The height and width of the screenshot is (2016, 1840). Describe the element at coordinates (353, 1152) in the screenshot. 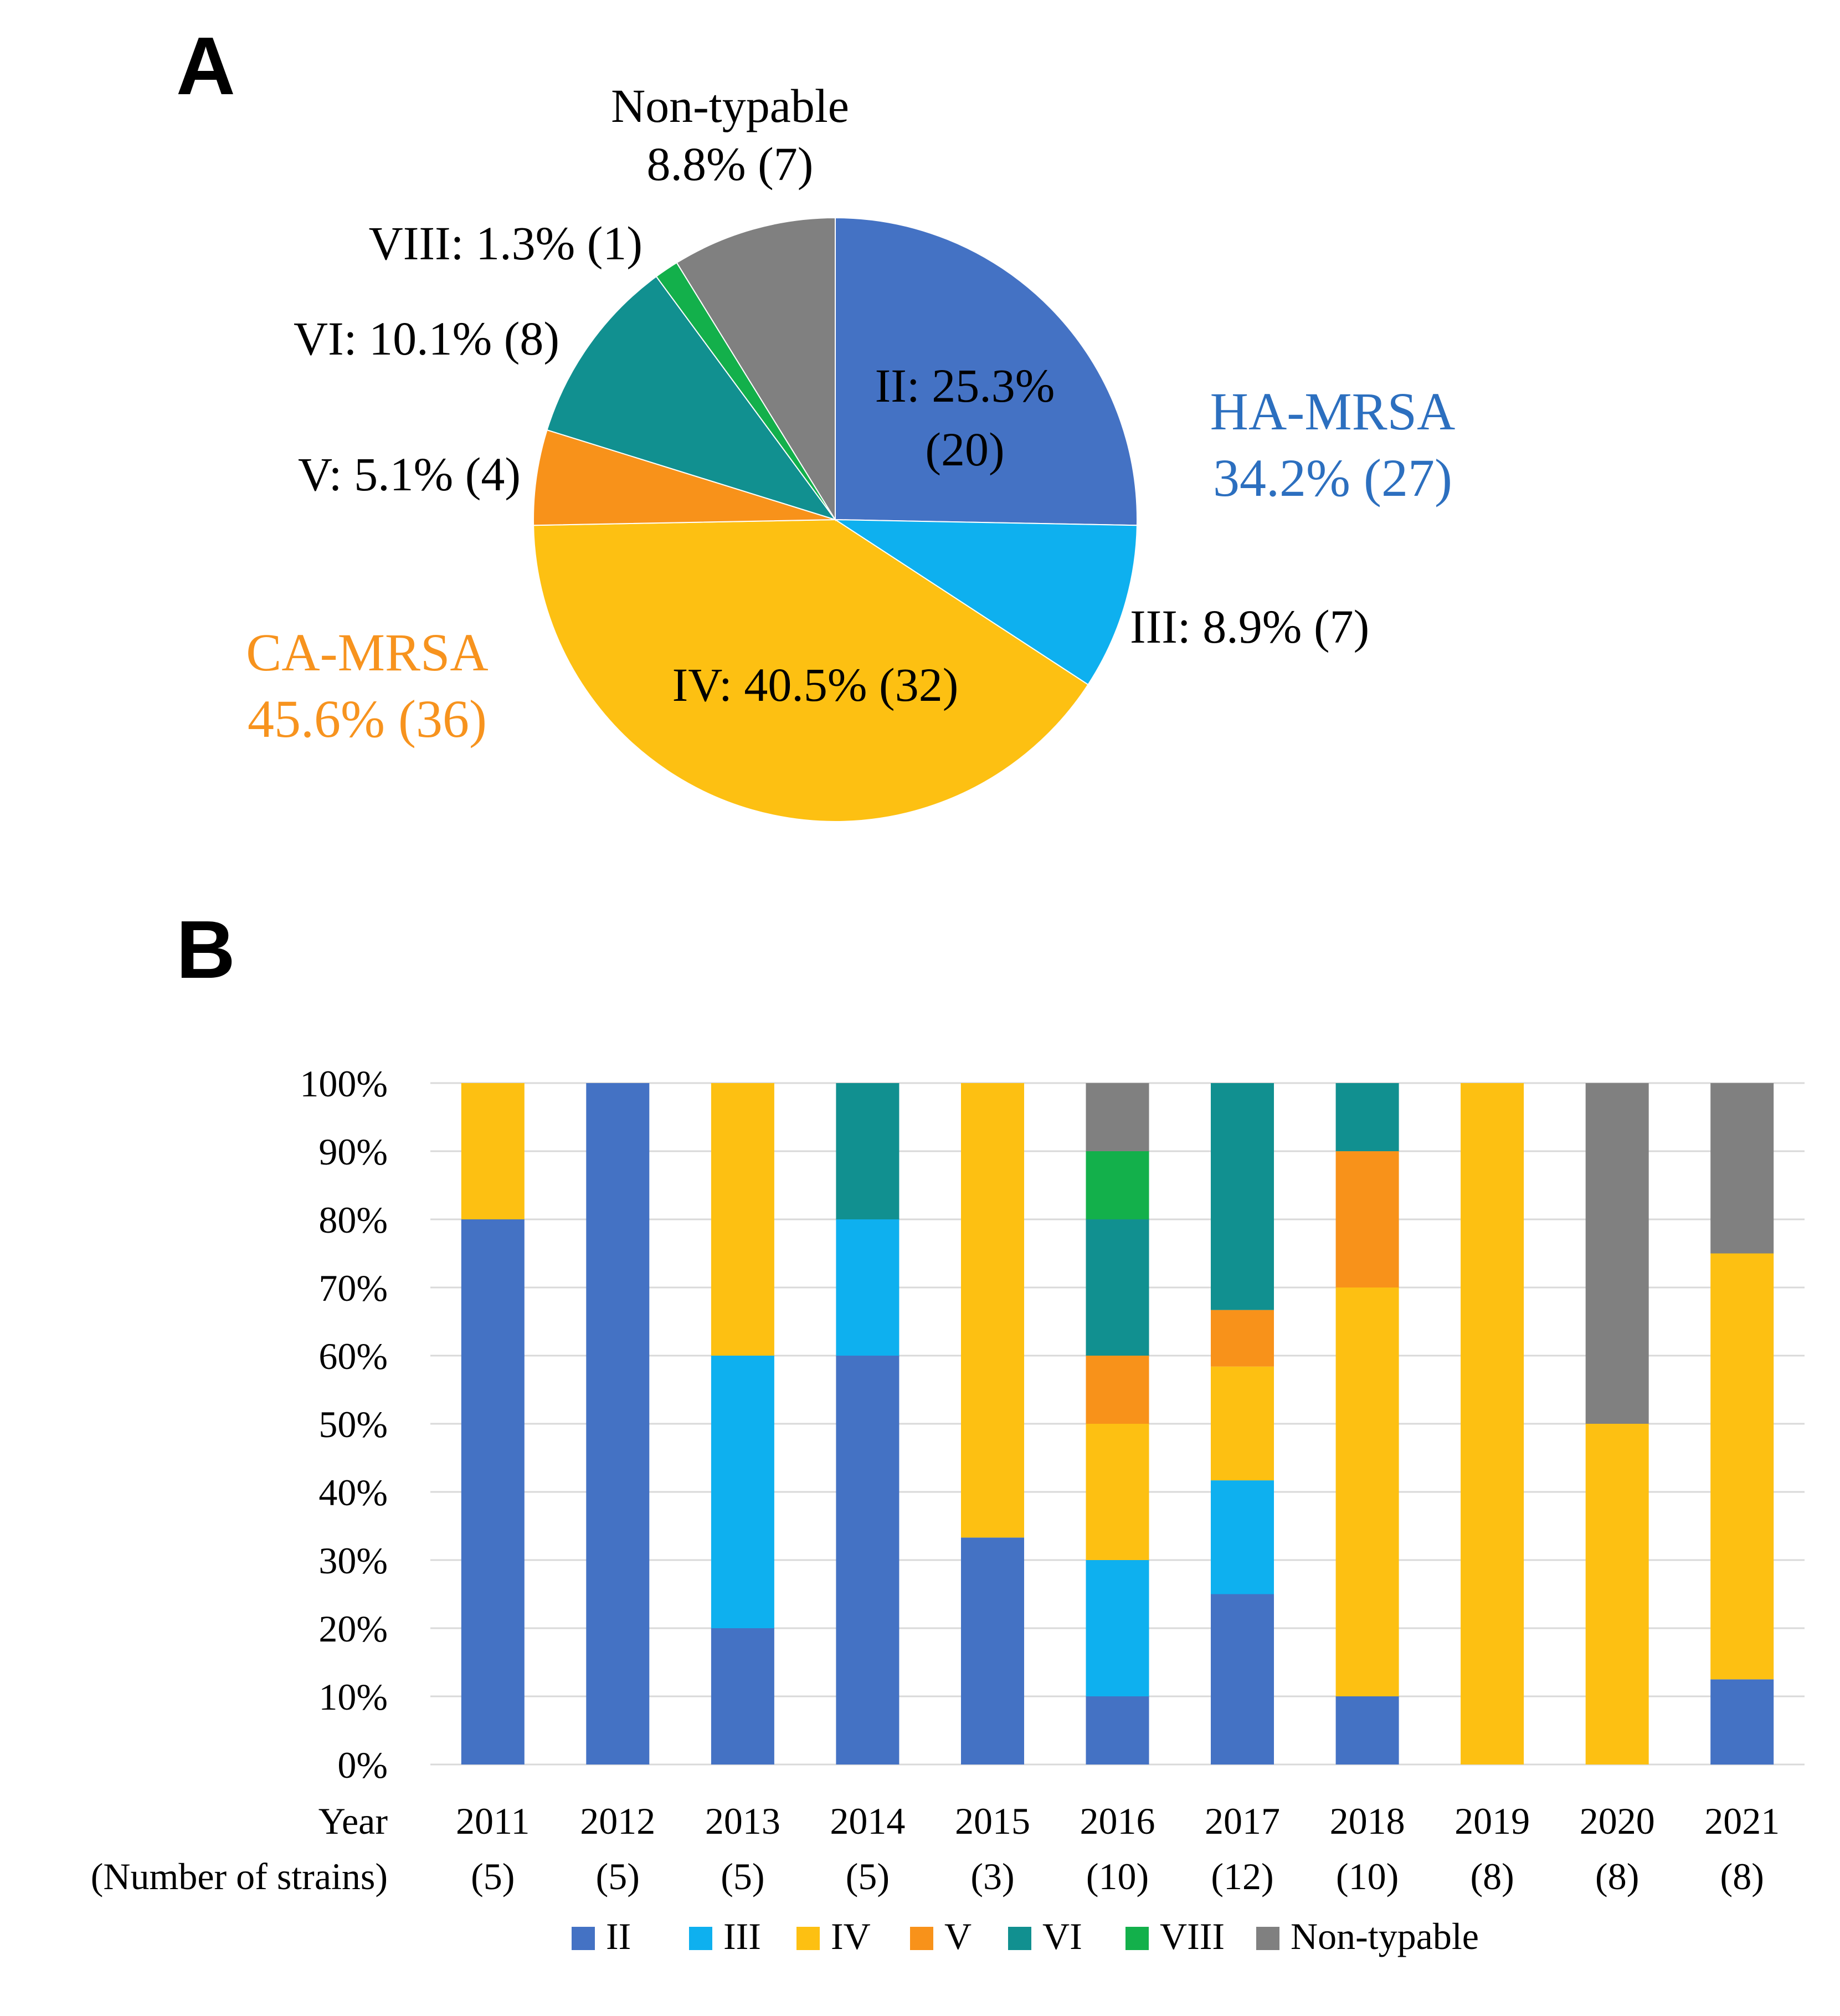

I see `y-tick-label: 90%` at that location.